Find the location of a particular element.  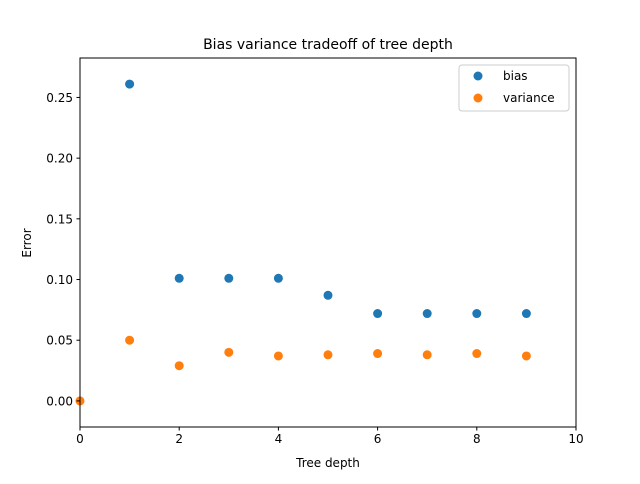

y-axis: 0.00 0.05 0.10 0.15 0.20 0.25 is located at coordinates (63, 249).